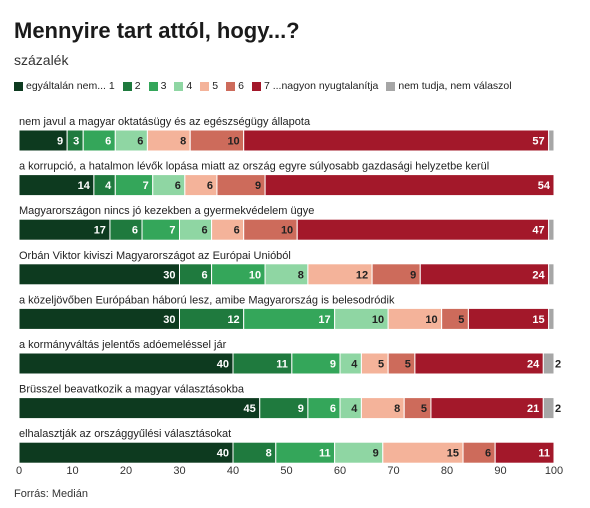 This screenshot has width=590, height=508. Describe the element at coordinates (449, 86) in the screenshot. I see `legend-item: nem tudja, nem válaszol` at that location.